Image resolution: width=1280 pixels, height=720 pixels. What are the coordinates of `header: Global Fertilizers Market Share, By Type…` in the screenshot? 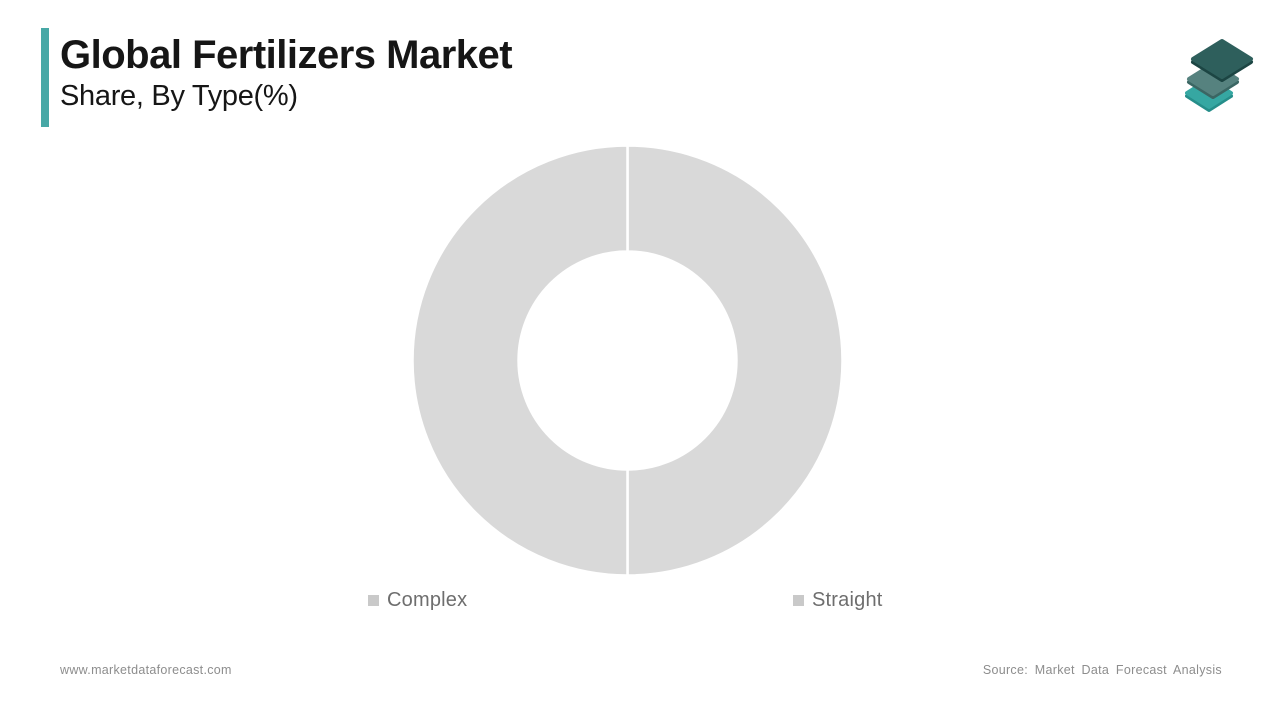 It's located at (286, 73).